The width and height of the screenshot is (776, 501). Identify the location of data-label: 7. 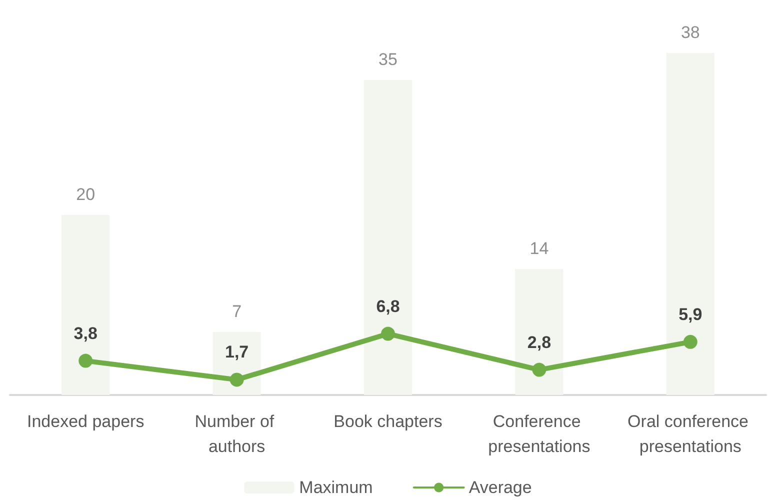
(237, 311).